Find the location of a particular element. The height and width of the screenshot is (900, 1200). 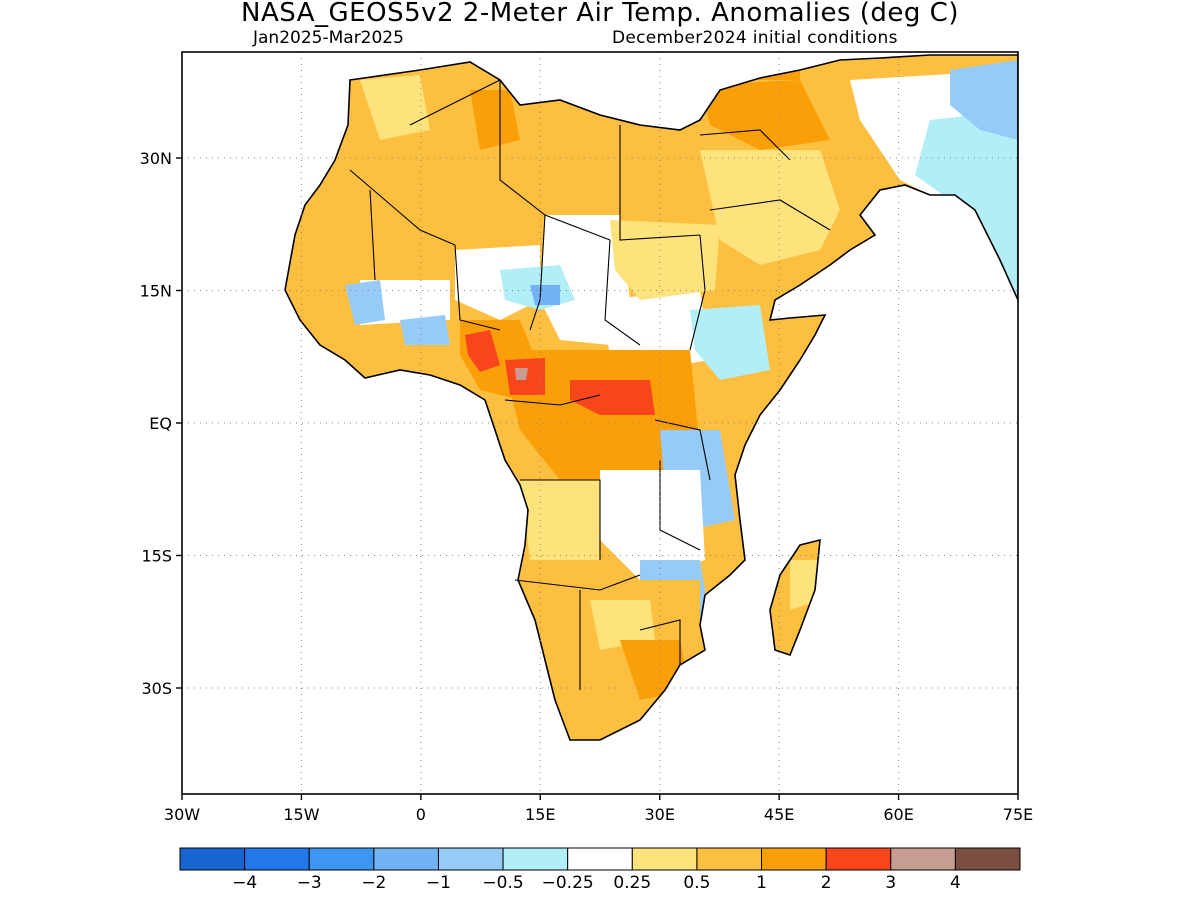

y-axis: 30N 15N EQ 15S 30S is located at coordinates (161, 423).